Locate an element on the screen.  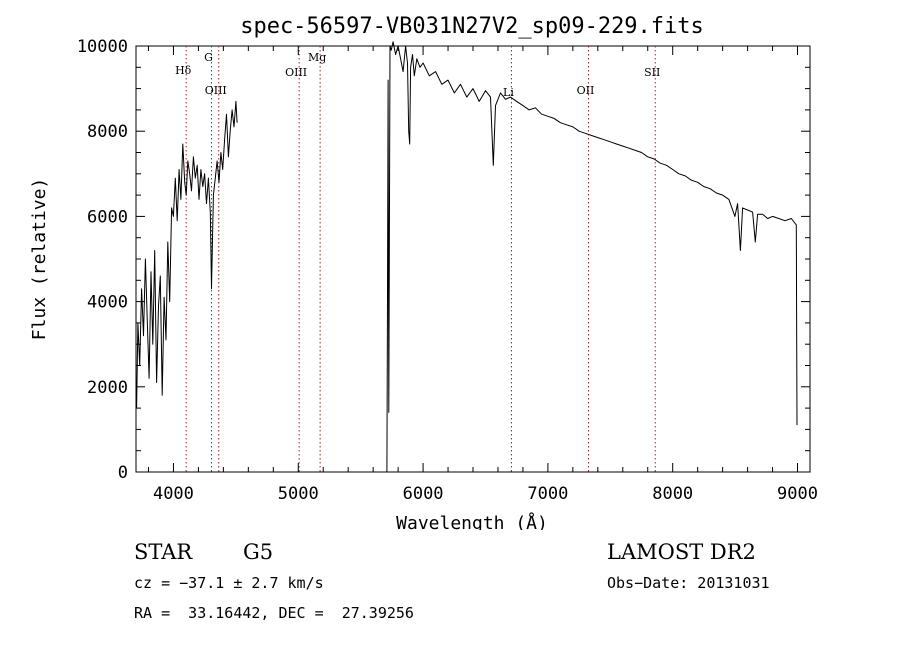
observation-date: Obs−Date: 20131031 is located at coordinates (688, 583).